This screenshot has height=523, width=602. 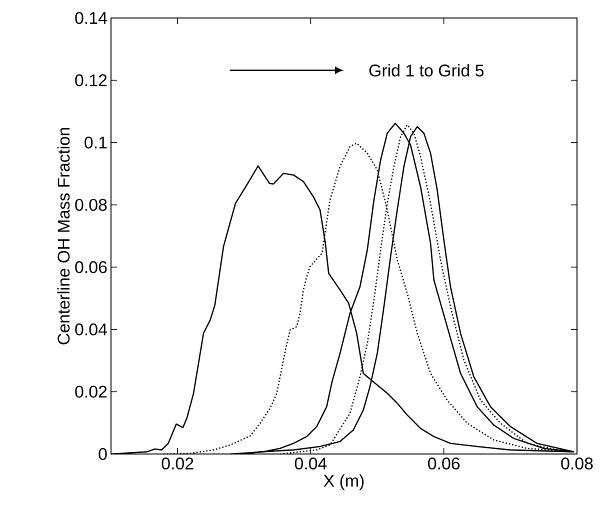 What do you see at coordinates (426, 70) in the screenshot?
I see `annotation: Grid 1 to Grid 5` at bounding box center [426, 70].